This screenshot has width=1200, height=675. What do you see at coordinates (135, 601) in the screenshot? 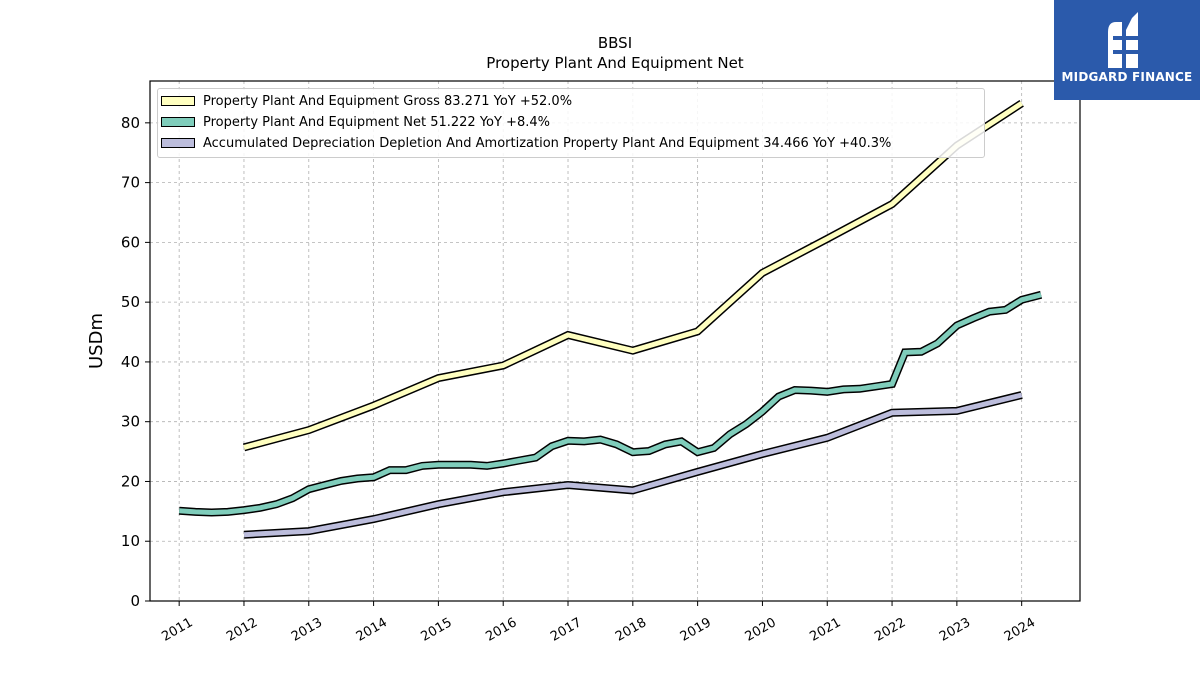
I see `y-tick-label: 0` at bounding box center [135, 601].